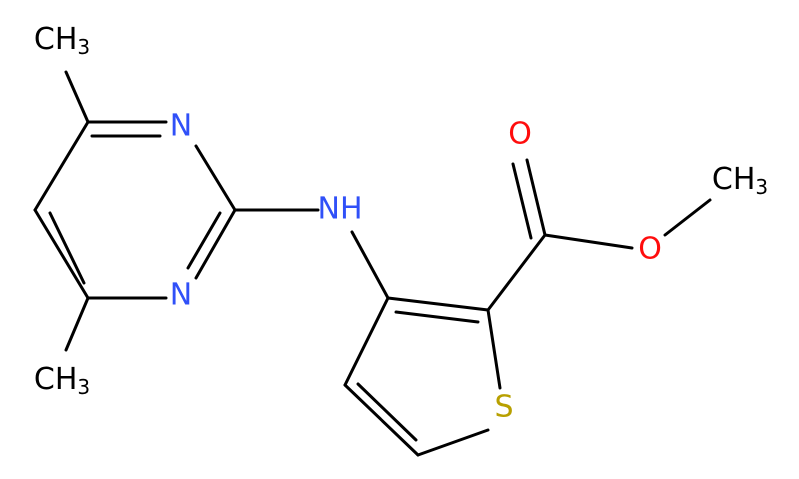 The width and height of the screenshot is (799, 479). Describe the element at coordinates (503, 407) in the screenshot. I see `atom-label: S` at that location.